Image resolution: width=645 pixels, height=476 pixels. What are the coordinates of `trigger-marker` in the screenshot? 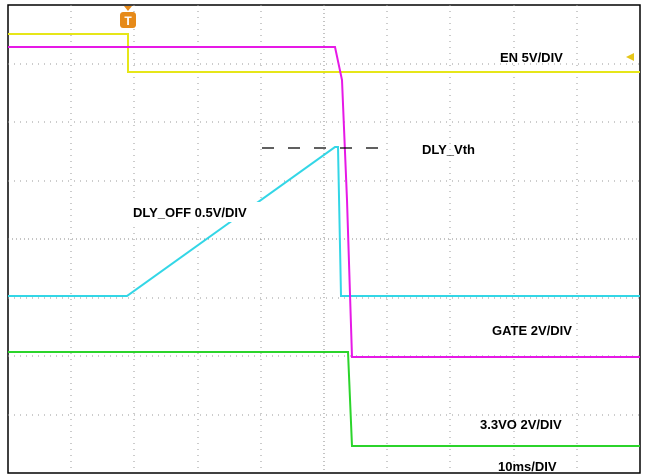 It's located at (128, 20).